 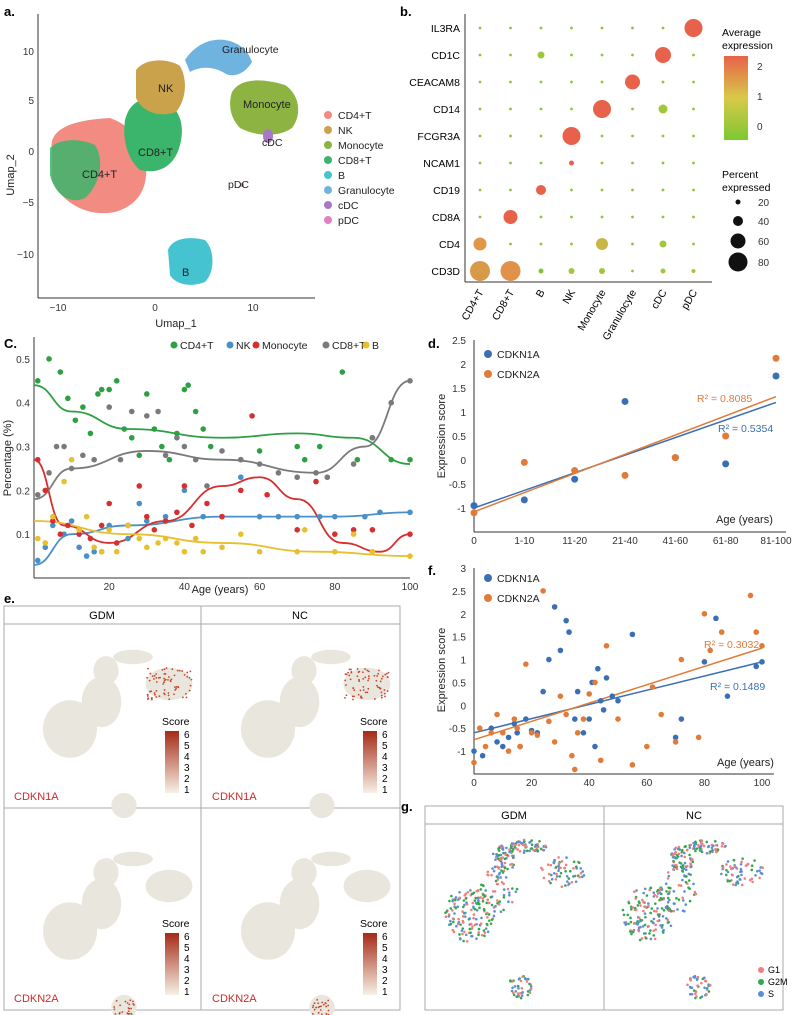 I want to click on c-ytick-1: 0.2, so click(x=23, y=491).